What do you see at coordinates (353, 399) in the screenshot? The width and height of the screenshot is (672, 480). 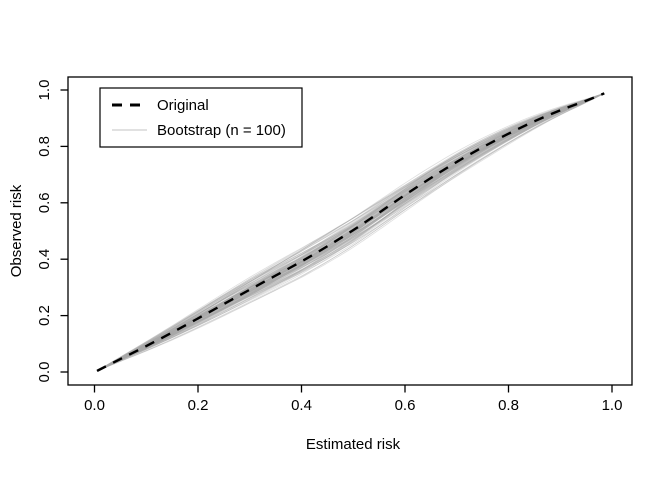 I see `x-ticks: 0.0 0.2 0.4 0.6 0.8 1.0` at bounding box center [353, 399].